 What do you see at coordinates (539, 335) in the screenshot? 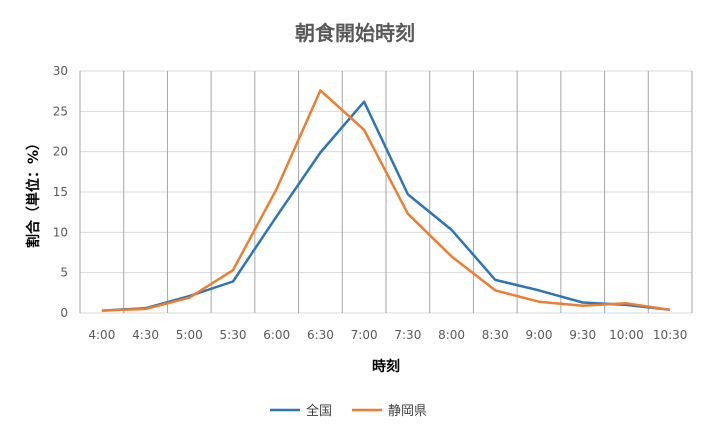
I see `x-tick-label: 9:00` at bounding box center [539, 335].